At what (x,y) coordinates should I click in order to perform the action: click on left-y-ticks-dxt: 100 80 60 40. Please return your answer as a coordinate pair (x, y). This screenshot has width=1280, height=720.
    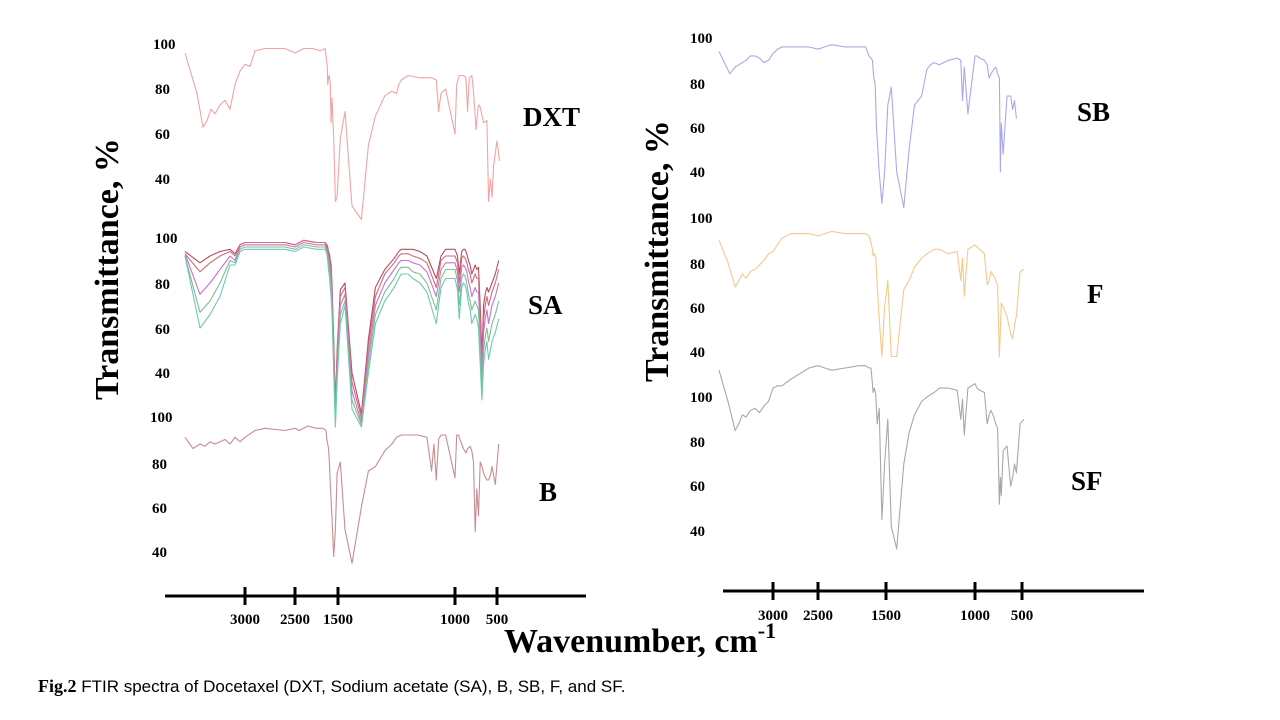
    Looking at the image, I should click on (164, 112).